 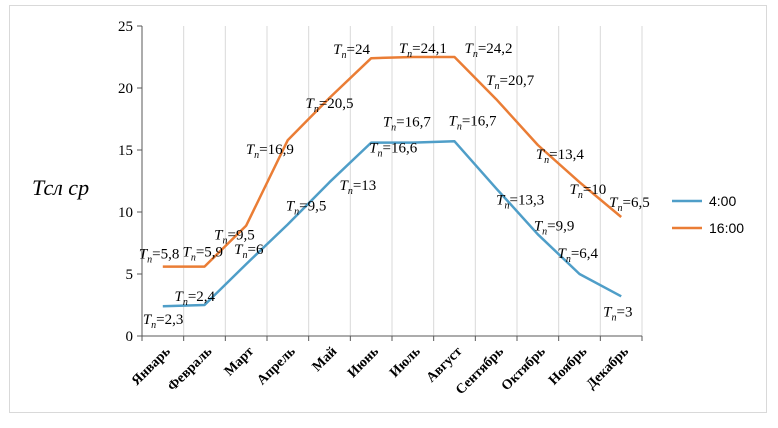 I want to click on x-tick-label: Август, so click(x=445, y=365).